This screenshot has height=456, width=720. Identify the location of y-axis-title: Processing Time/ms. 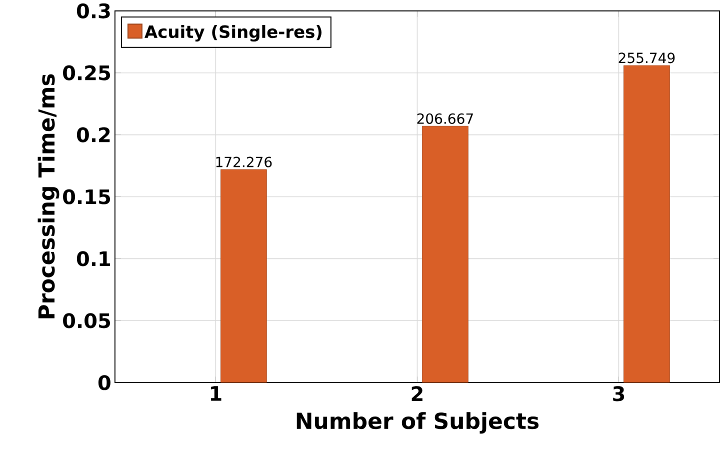
(49, 196).